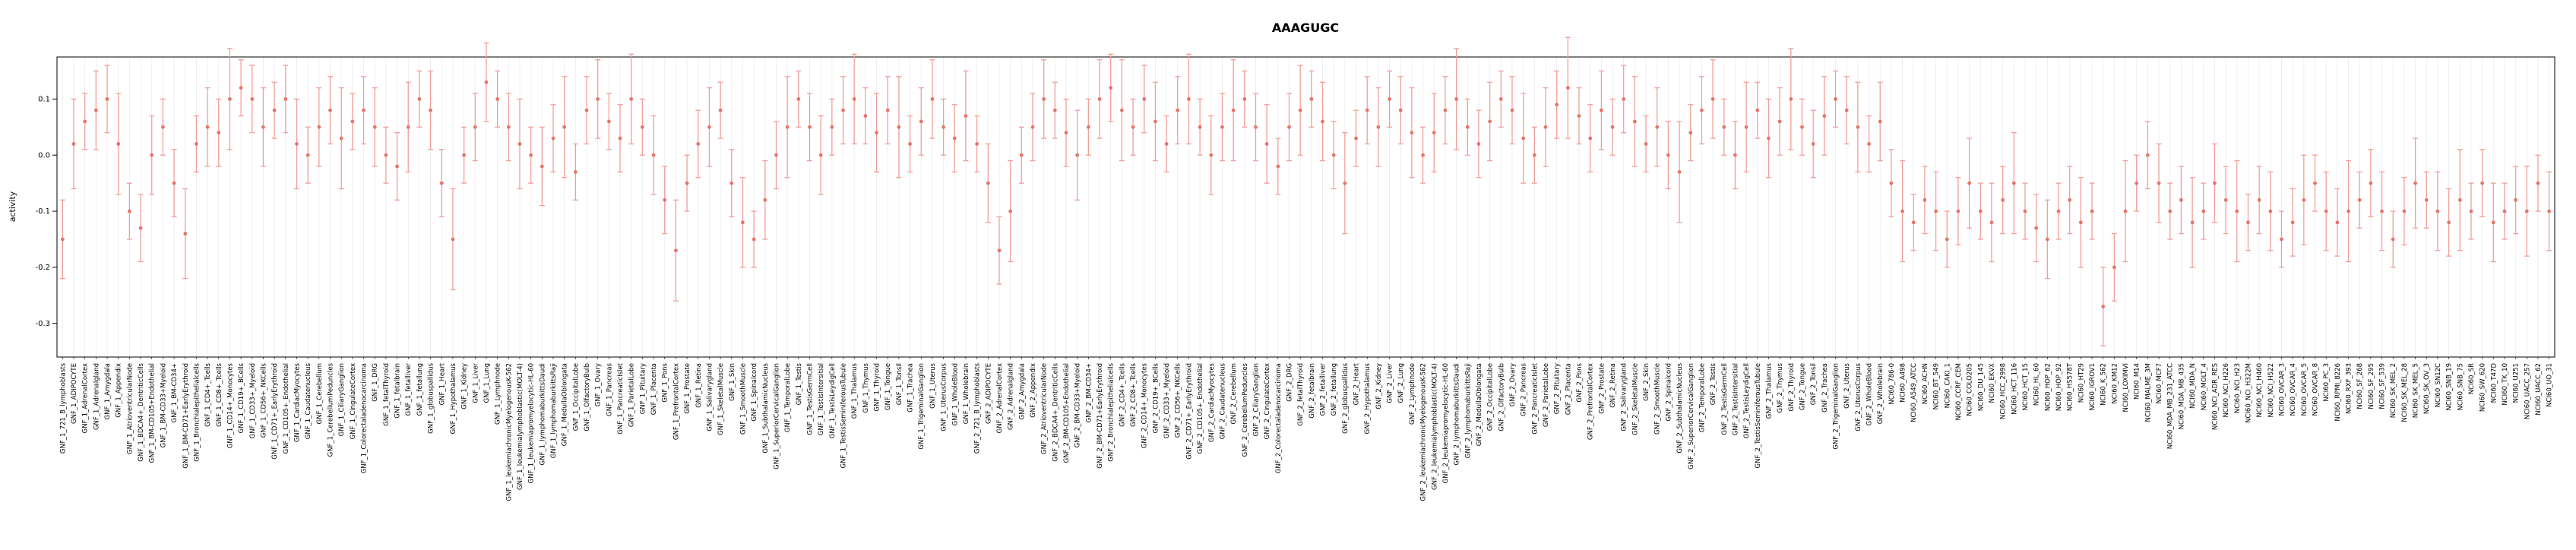 The image size is (2576, 550). Describe the element at coordinates (2271, 390) in the screenshot. I see `x-tick-label: NCI60_NCI_H522` at that location.